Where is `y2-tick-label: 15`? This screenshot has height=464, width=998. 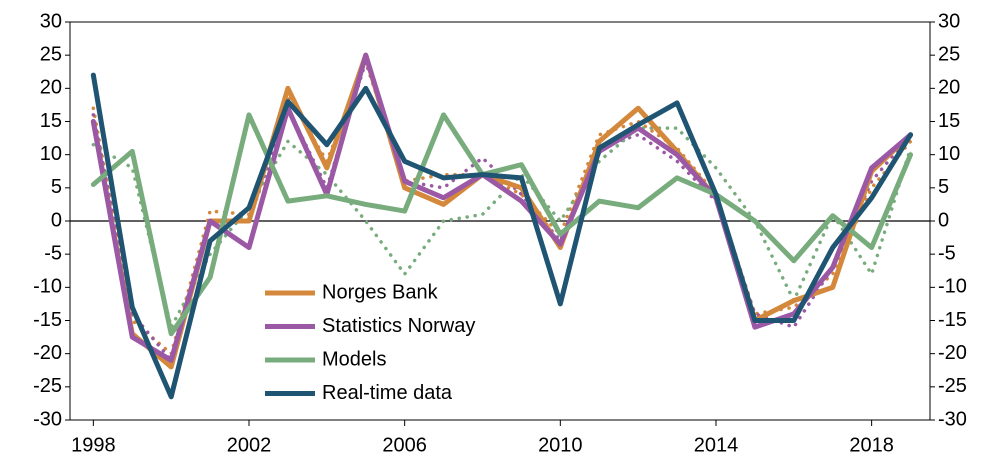
y2-tick-label: 15 is located at coordinates (949, 121).